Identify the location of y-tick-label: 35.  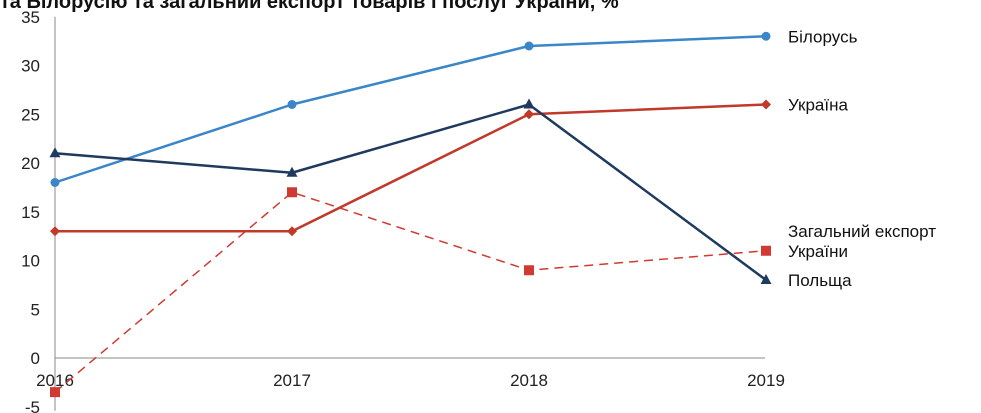
(30, 17).